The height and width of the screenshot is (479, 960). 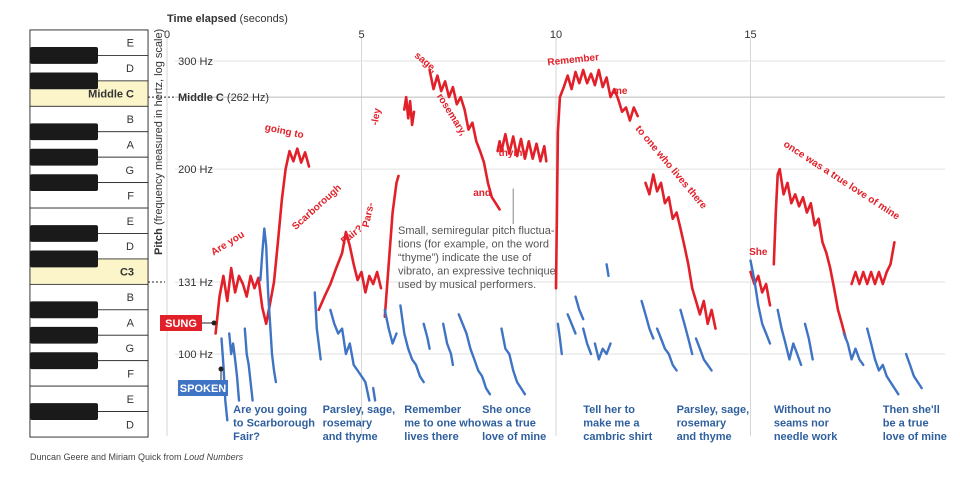 What do you see at coordinates (617, 437) in the screenshot?
I see `caption-line: cambric shirt` at bounding box center [617, 437].